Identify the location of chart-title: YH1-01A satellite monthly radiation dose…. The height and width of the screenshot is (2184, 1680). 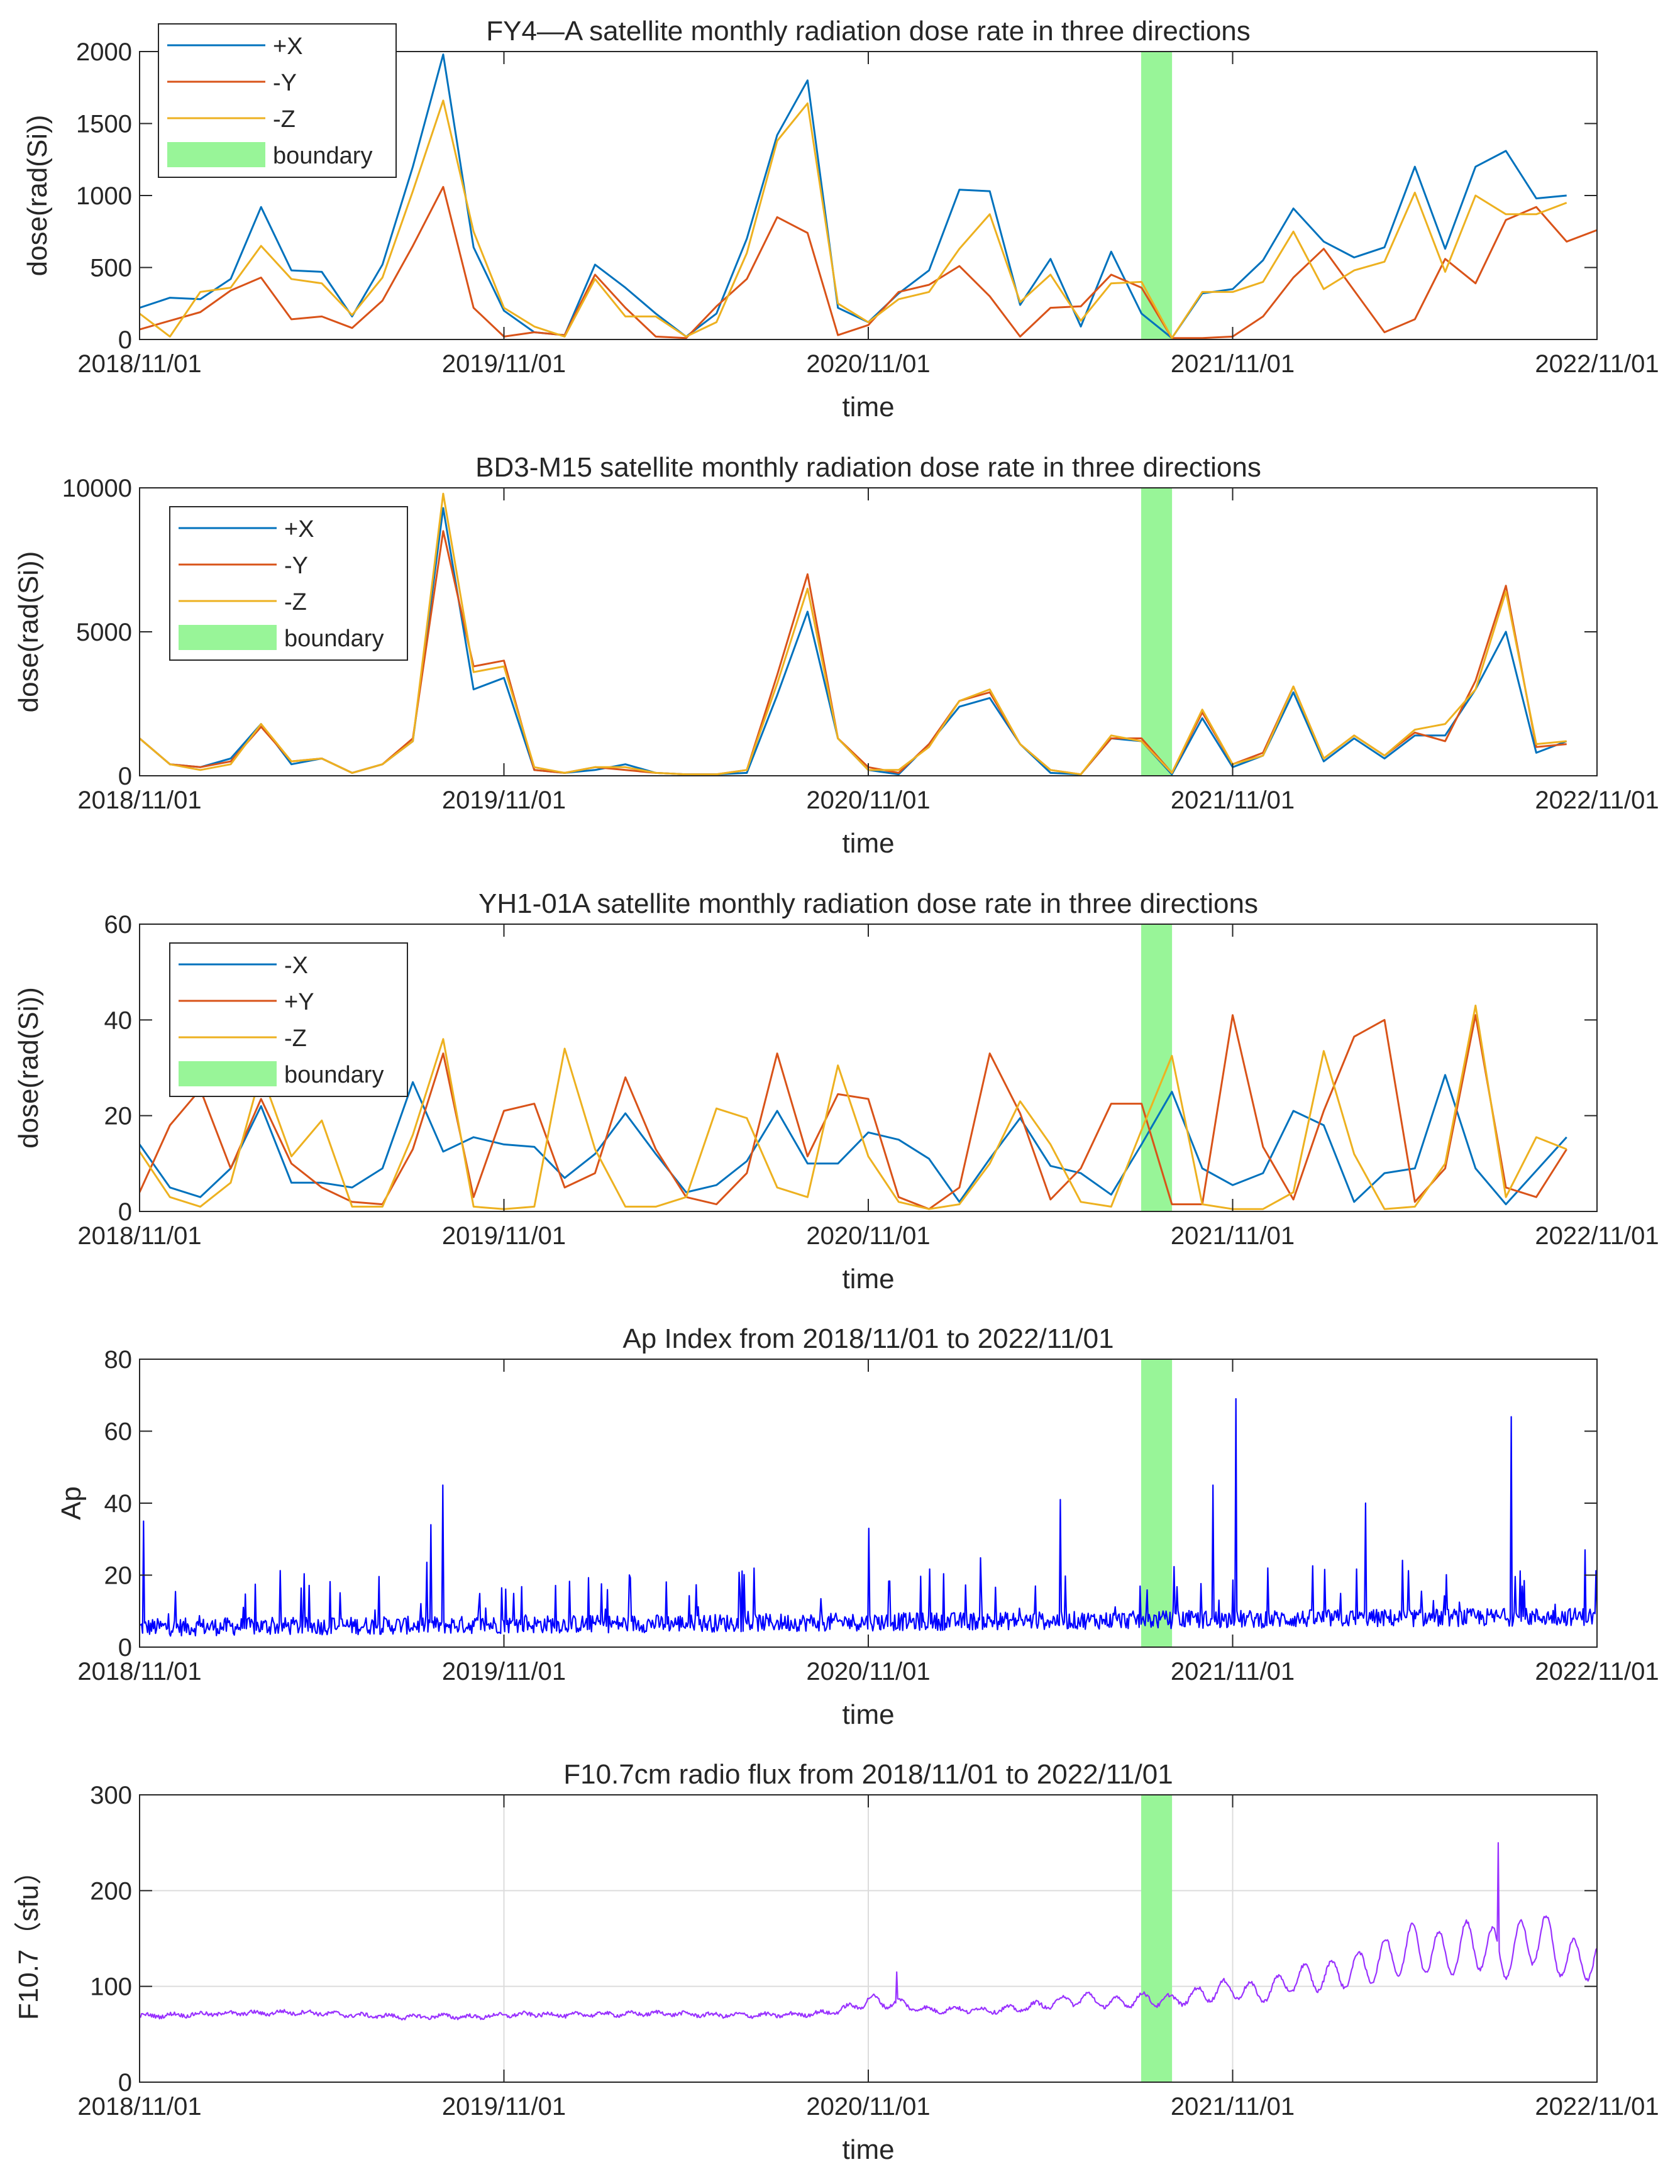
(868, 903).